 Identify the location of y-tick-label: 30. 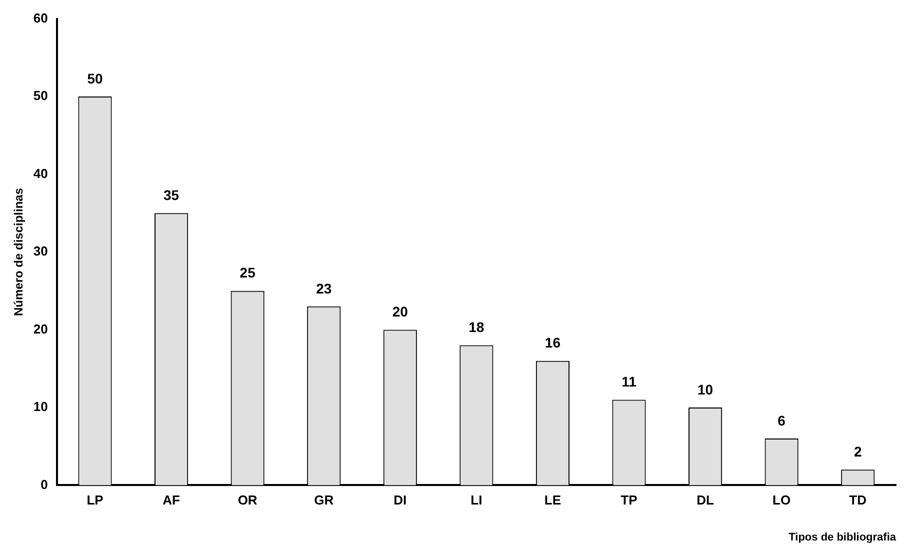
(40, 251).